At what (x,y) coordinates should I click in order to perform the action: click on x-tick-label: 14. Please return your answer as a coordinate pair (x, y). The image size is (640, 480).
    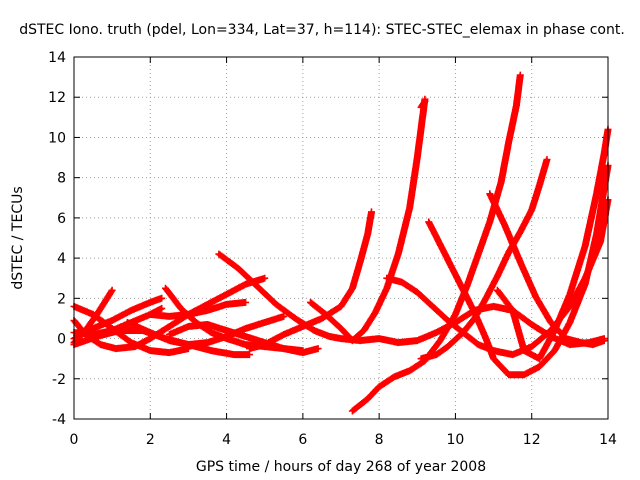
    Looking at the image, I should click on (608, 440).